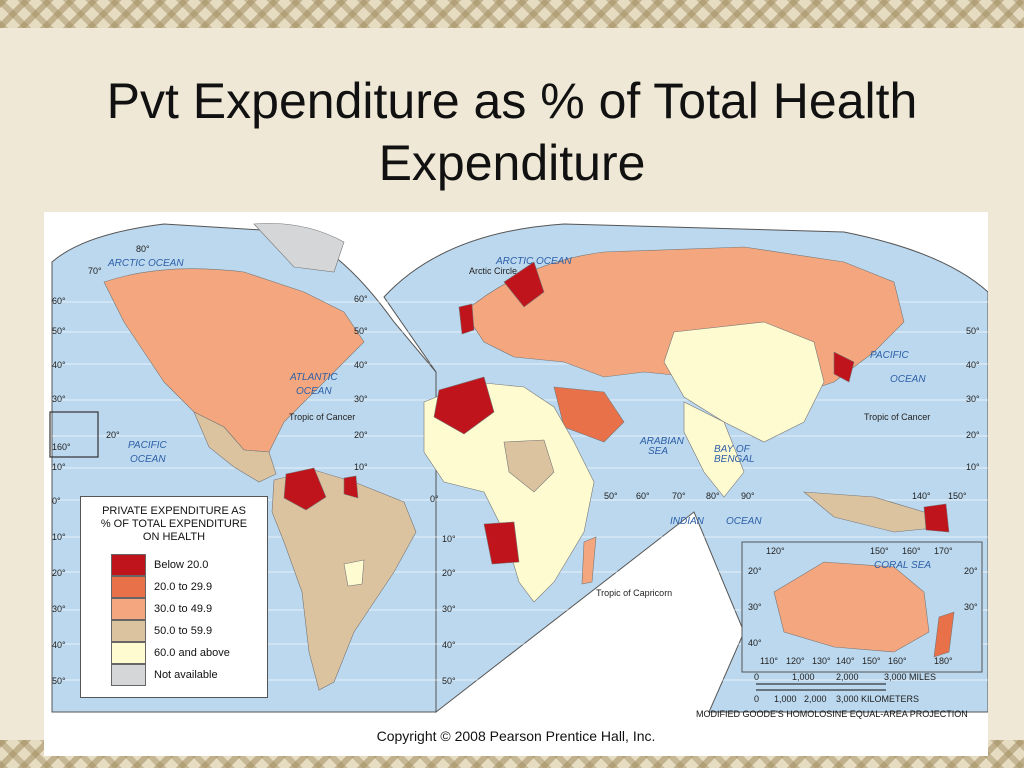 This screenshot has height=768, width=1024. What do you see at coordinates (147, 445) in the screenshot?
I see `label-pacific-left: PACIFIC` at bounding box center [147, 445].